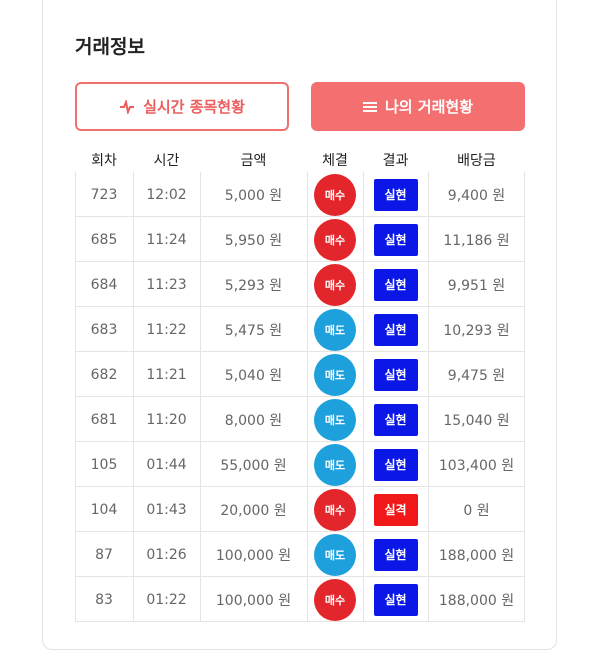 The width and height of the screenshot is (600, 650). I want to click on realtime-button: 실시간 종목현황, so click(182, 106).